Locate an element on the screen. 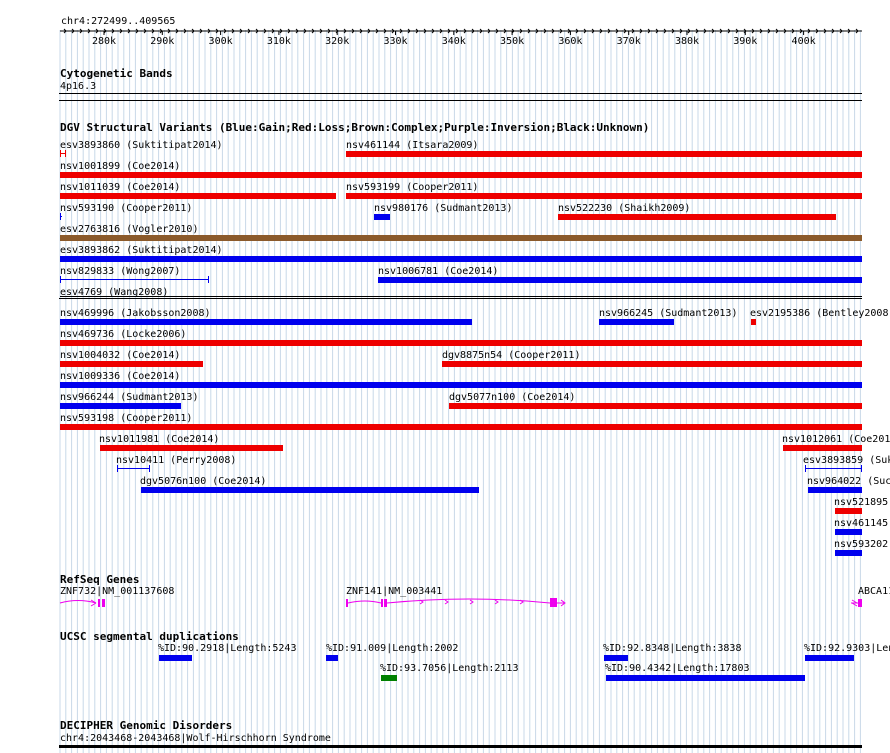  dgv-feature-label: esv2195386 (Bentley2008 is located at coordinates (819, 313).